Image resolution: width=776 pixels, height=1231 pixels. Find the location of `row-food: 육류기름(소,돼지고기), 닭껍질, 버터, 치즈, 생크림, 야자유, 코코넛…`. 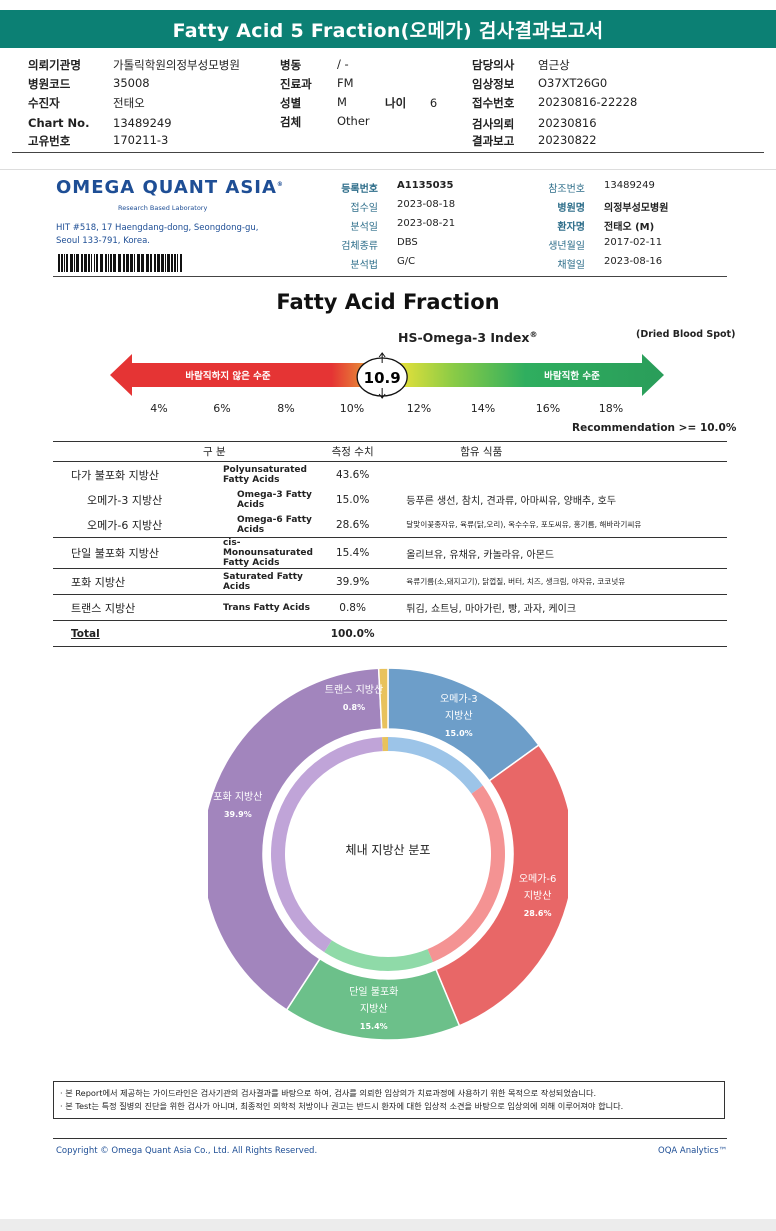

row-food: 육류기름(소,돼지고기), 닭껍질, 버터, 치즈, 생크림, 야자유, 코코넛… is located at coordinates (559, 581).